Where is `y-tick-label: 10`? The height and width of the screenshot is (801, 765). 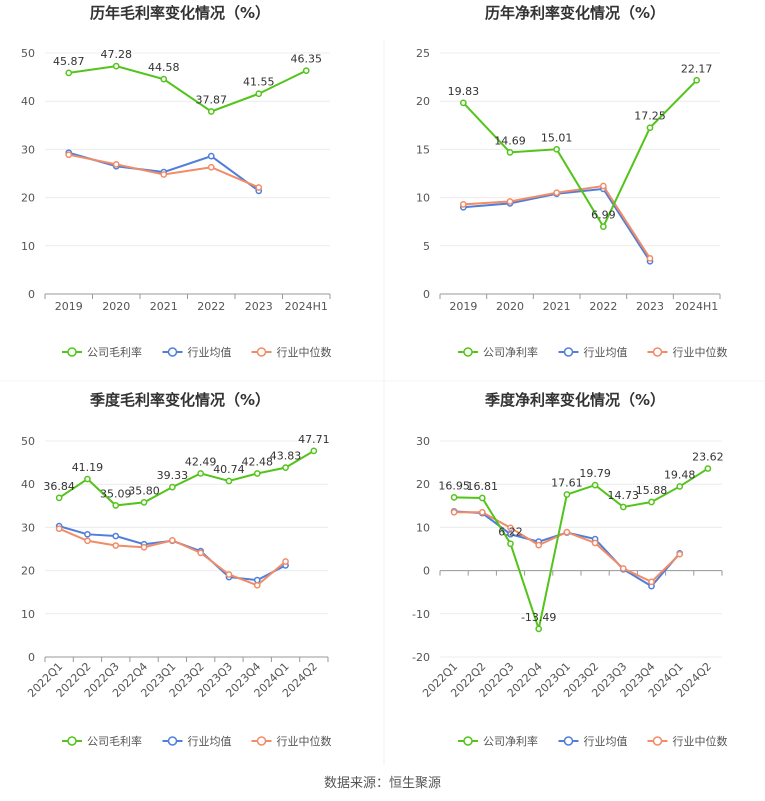 y-tick-label: 10 is located at coordinates (28, 614).